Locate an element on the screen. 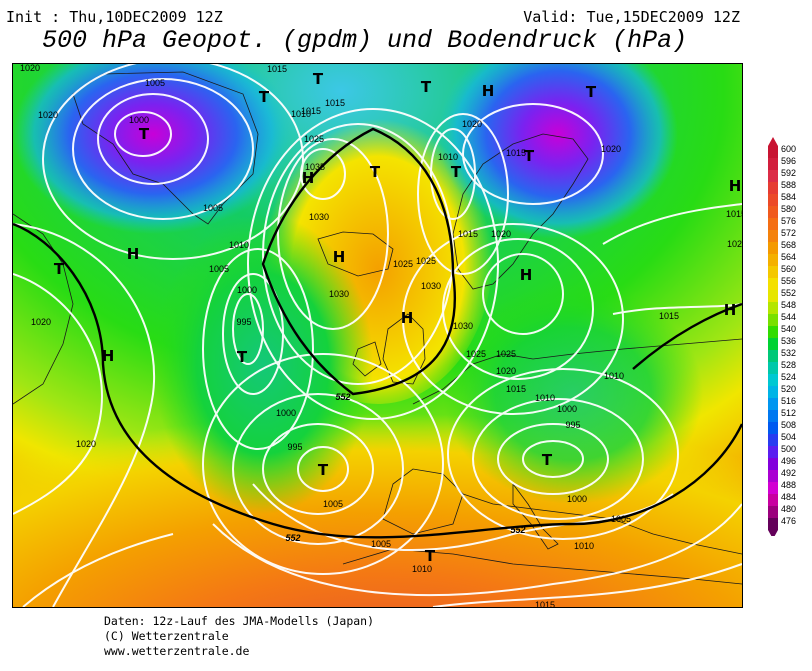  greenland-low-area is located at coordinates (153, 149).